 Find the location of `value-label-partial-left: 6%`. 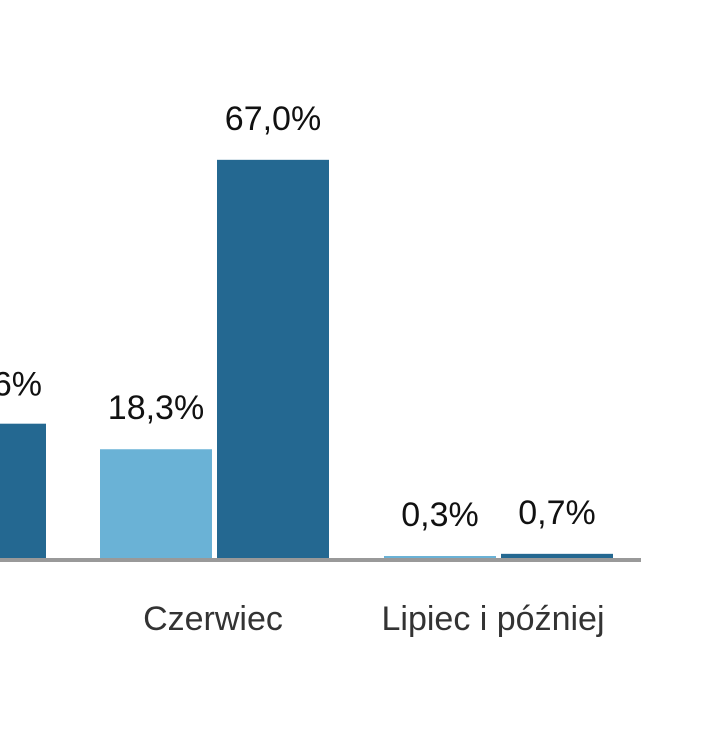

value-label-partial-left: 6% is located at coordinates (21, 385).